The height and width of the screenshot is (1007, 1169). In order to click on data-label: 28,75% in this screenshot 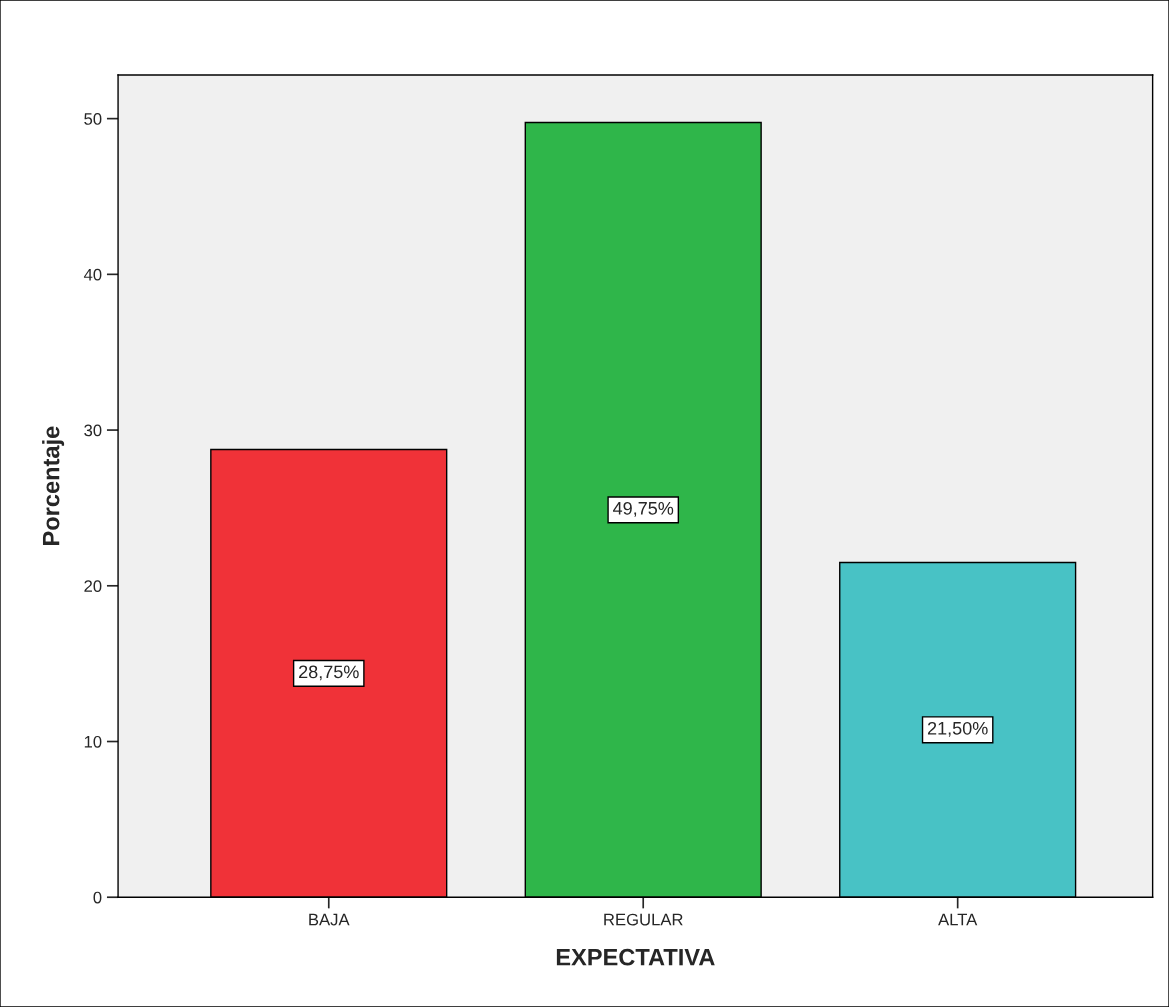, I will do `click(329, 673)`.